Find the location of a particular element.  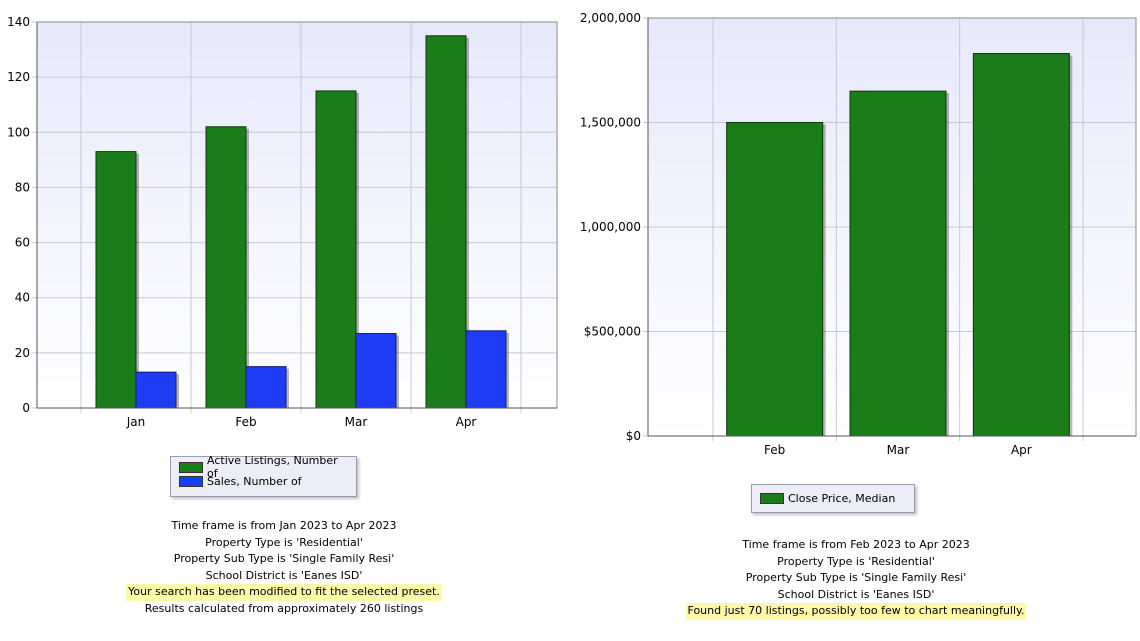

left-bar-sales-number-of-feb is located at coordinates (266, 387).